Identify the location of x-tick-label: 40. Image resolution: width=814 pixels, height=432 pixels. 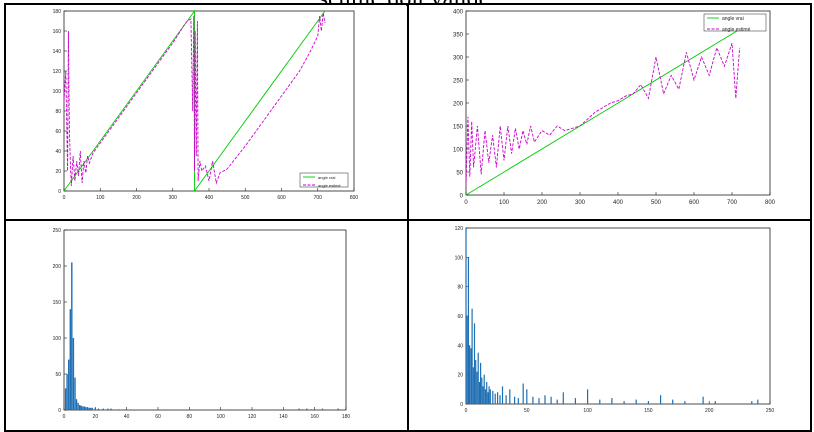
(127, 417).